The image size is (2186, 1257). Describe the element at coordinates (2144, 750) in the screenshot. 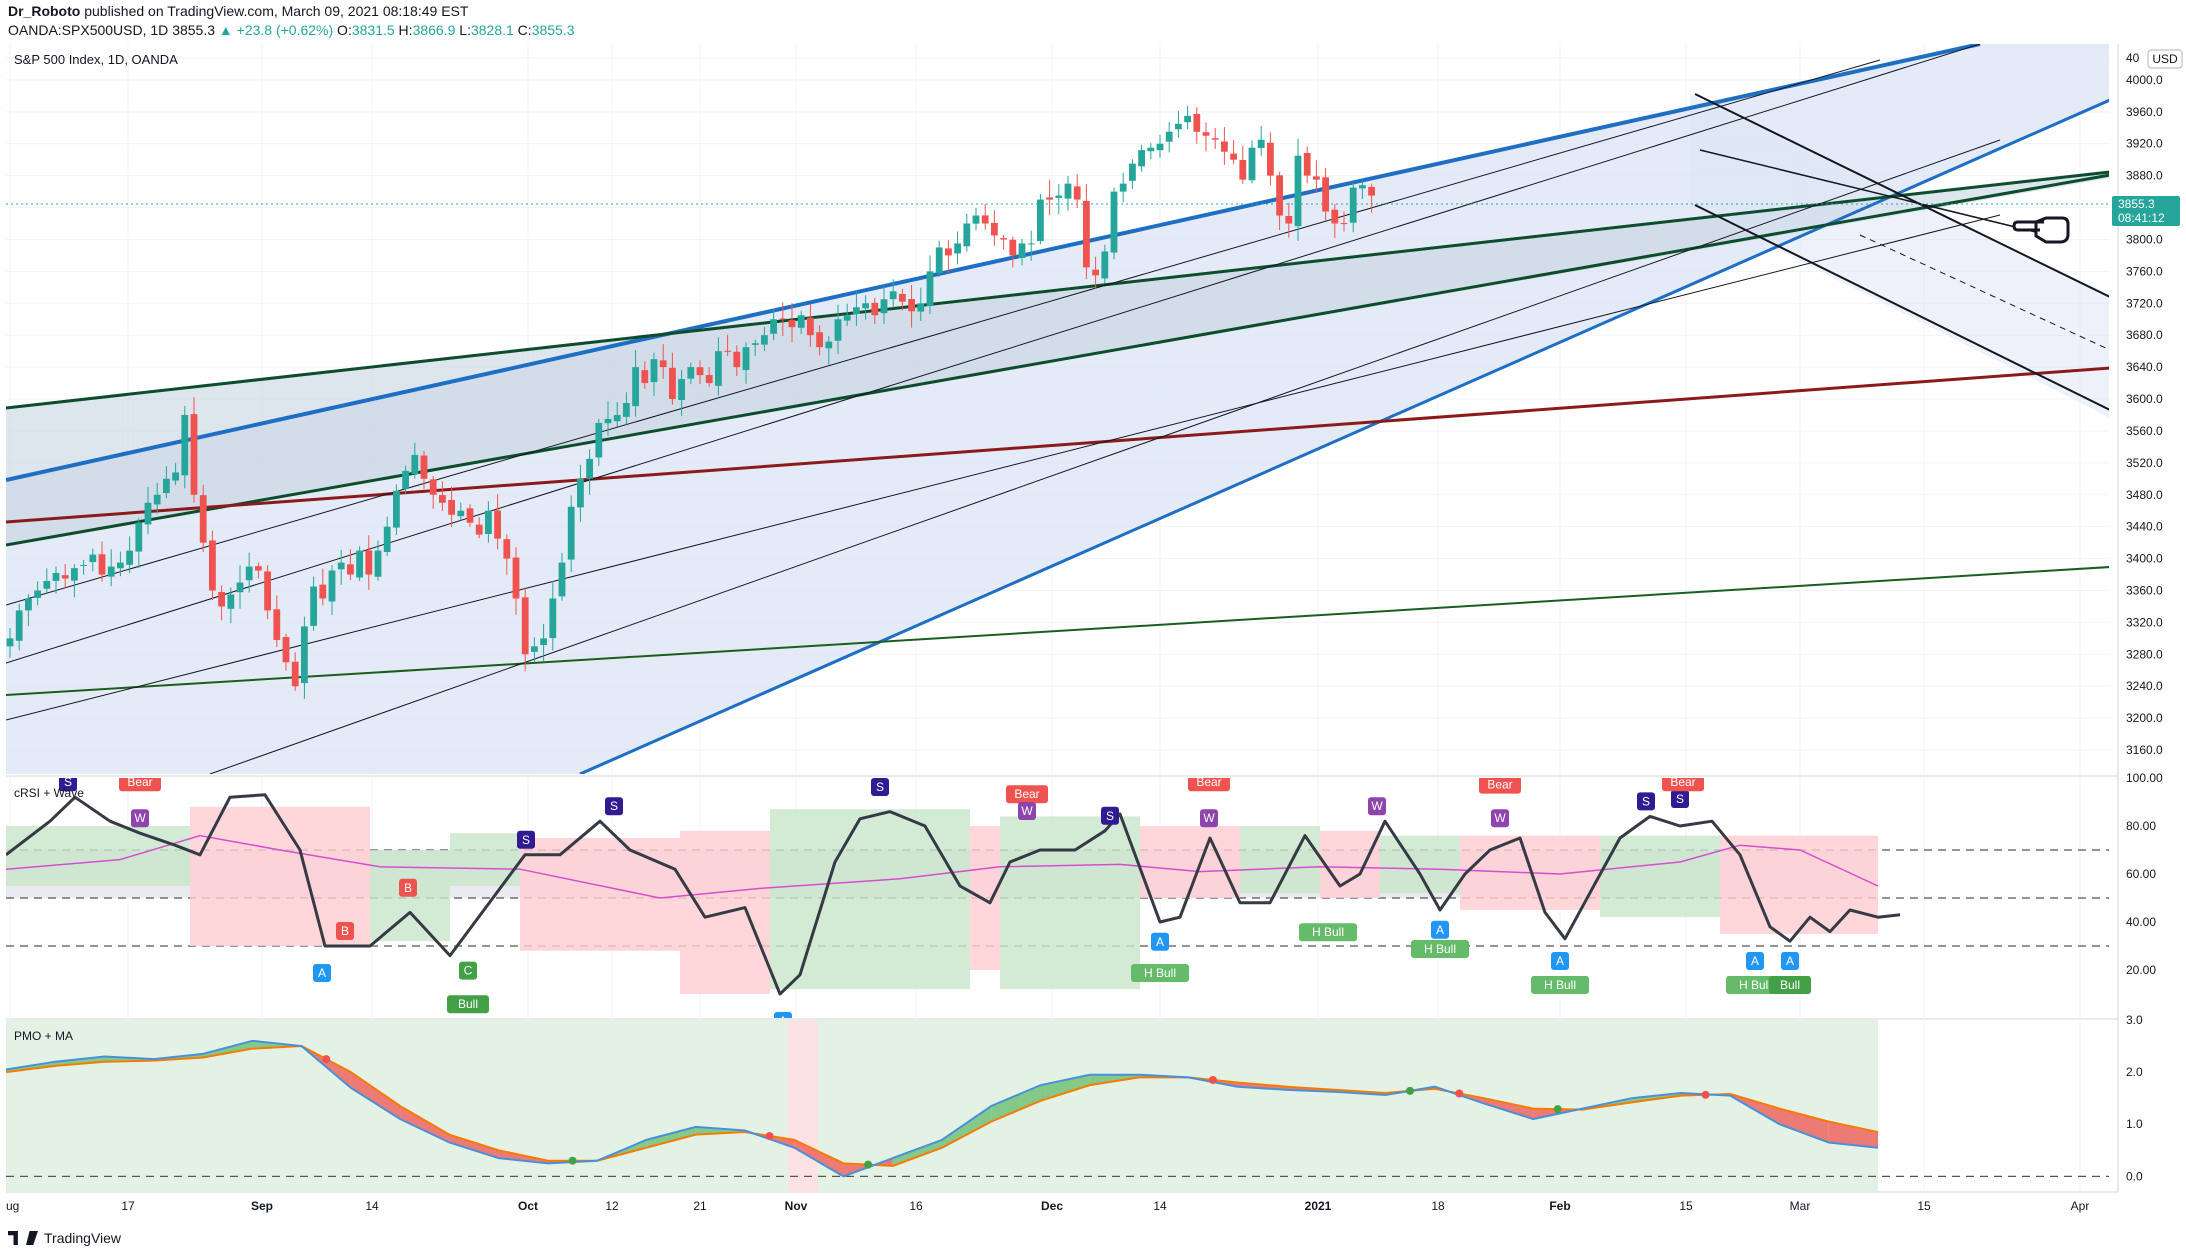

I see `price-tick-label: 3160.0` at that location.